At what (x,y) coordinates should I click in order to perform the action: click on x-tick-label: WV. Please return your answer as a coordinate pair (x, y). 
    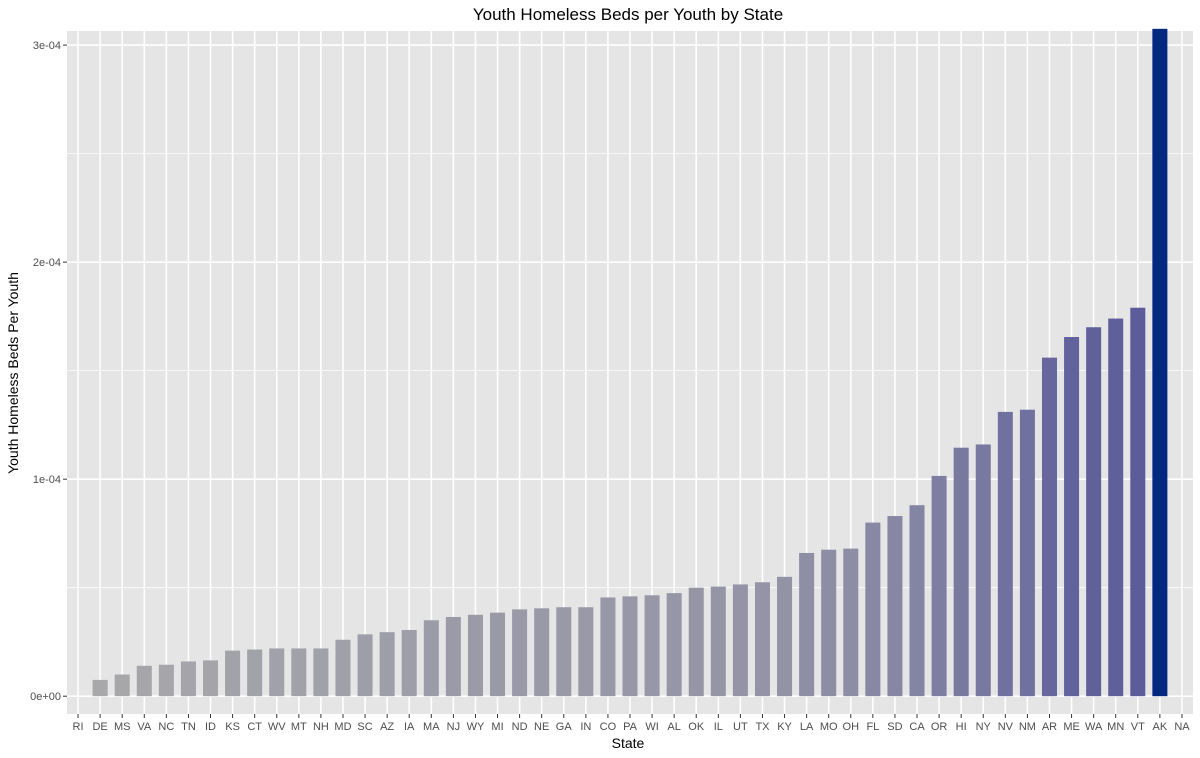
    Looking at the image, I should click on (277, 727).